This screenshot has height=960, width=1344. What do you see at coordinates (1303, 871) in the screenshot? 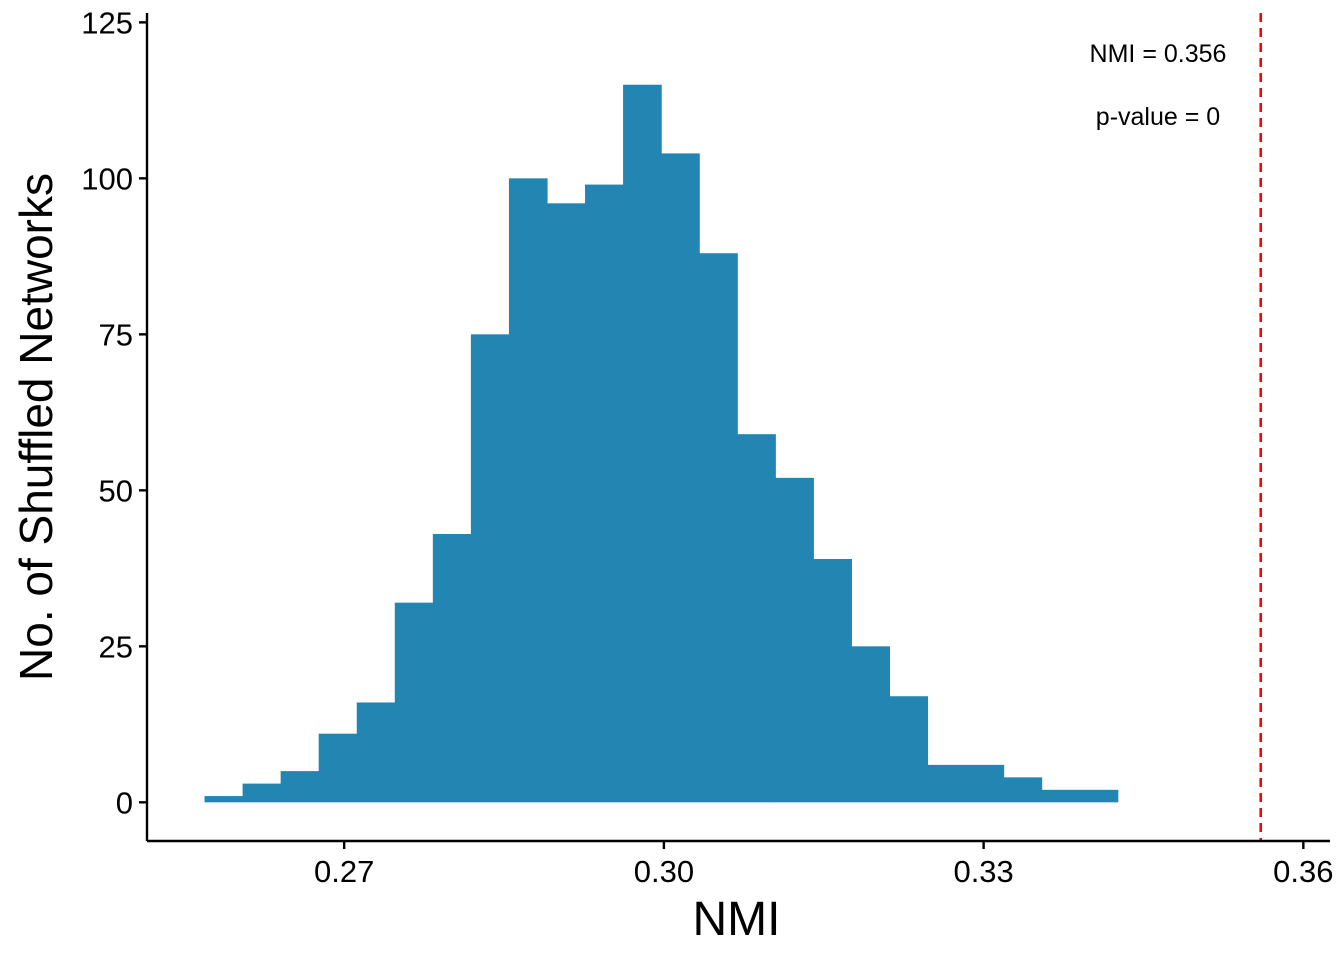
I see `x-tick-label: 0.36` at bounding box center [1303, 871].